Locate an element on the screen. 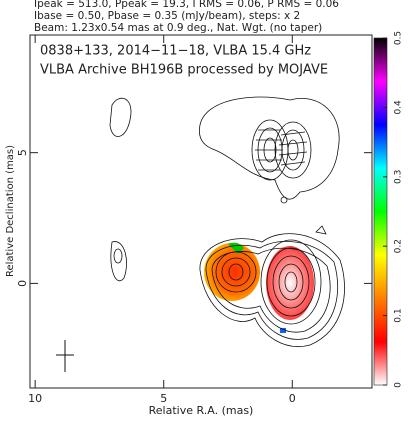  plot-title: 0838+133, 2014−11−18, VLBA 15.4 GHz is located at coordinates (175, 51).